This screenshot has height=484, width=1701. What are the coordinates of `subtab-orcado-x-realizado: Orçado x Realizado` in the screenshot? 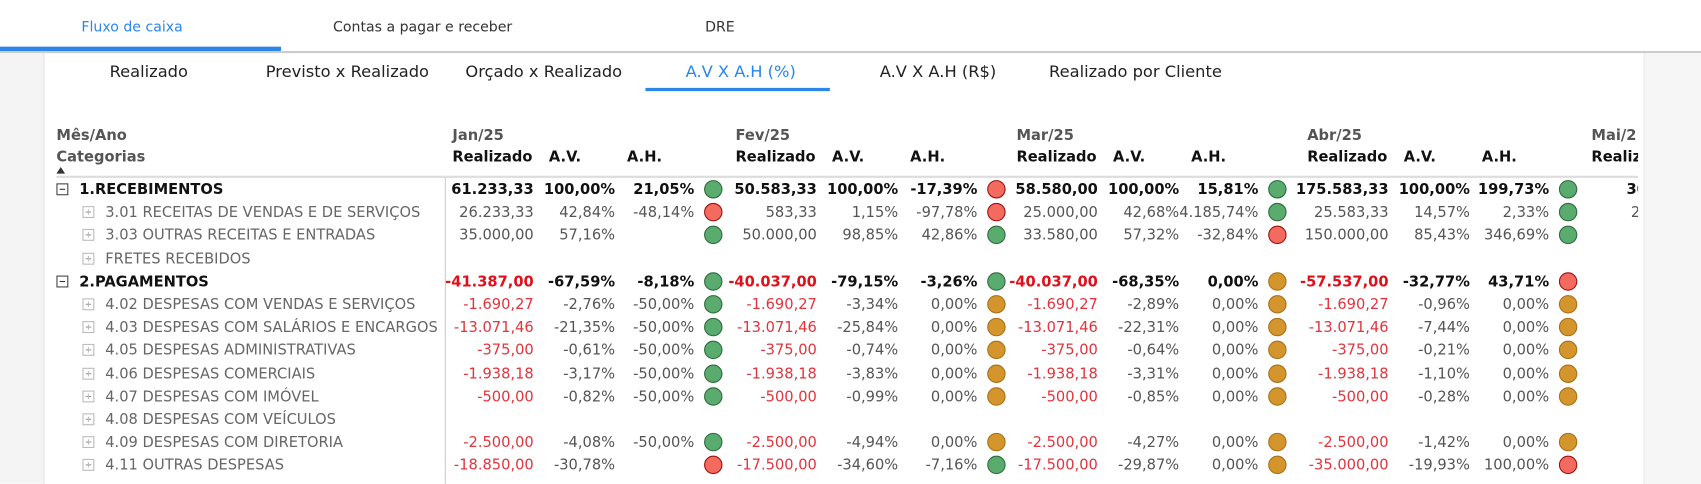 It's located at (544, 71).